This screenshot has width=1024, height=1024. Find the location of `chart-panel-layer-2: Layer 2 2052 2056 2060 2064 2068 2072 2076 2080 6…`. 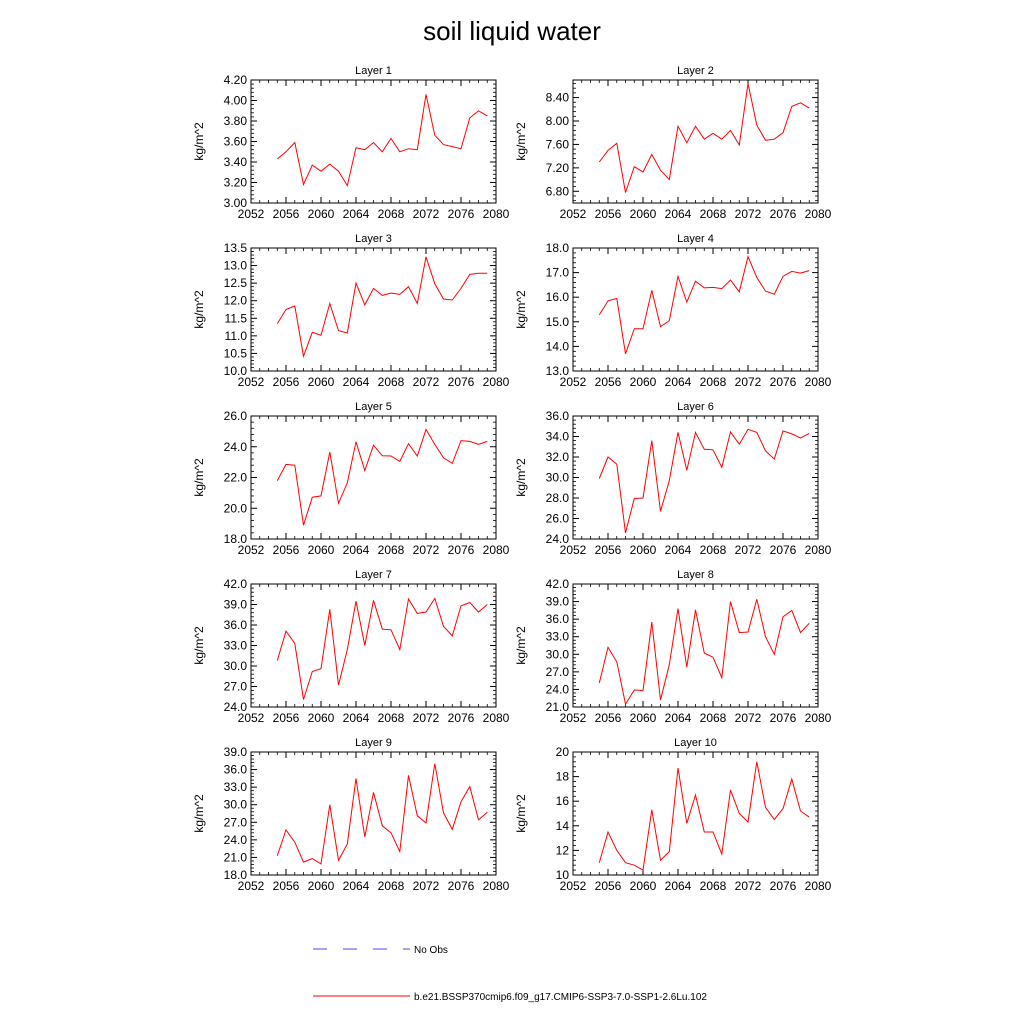

chart-panel-layer-2: Layer 2 2052 2056 2060 2064 2068 2072 2076 2080 6… is located at coordinates (673, 143).